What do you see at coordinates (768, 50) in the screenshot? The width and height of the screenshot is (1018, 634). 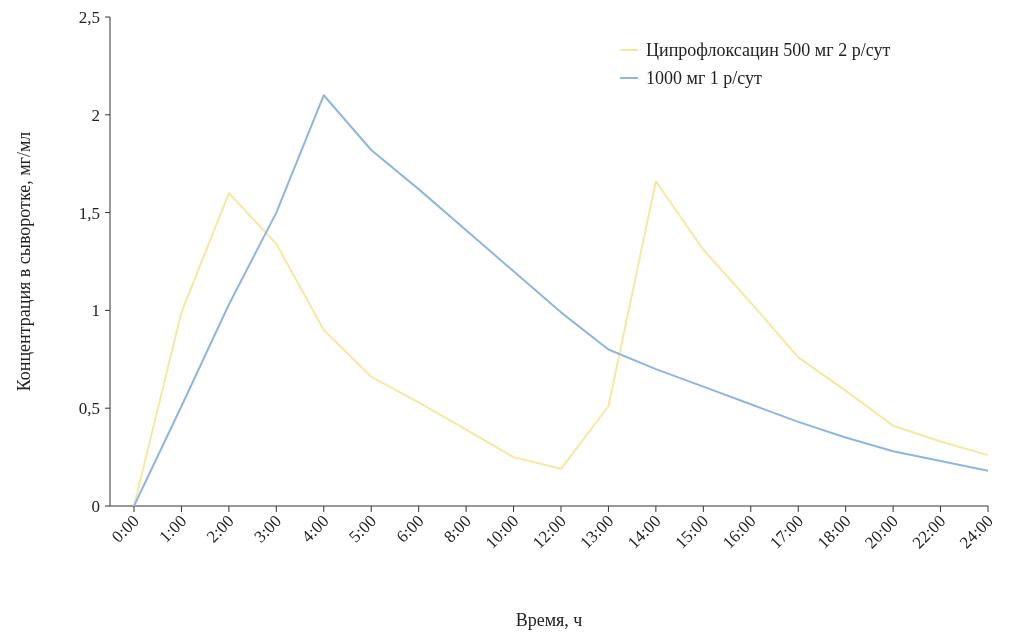 I see `legend-label: Ципрофлоксацин 500 мг 2 р/сут` at bounding box center [768, 50].